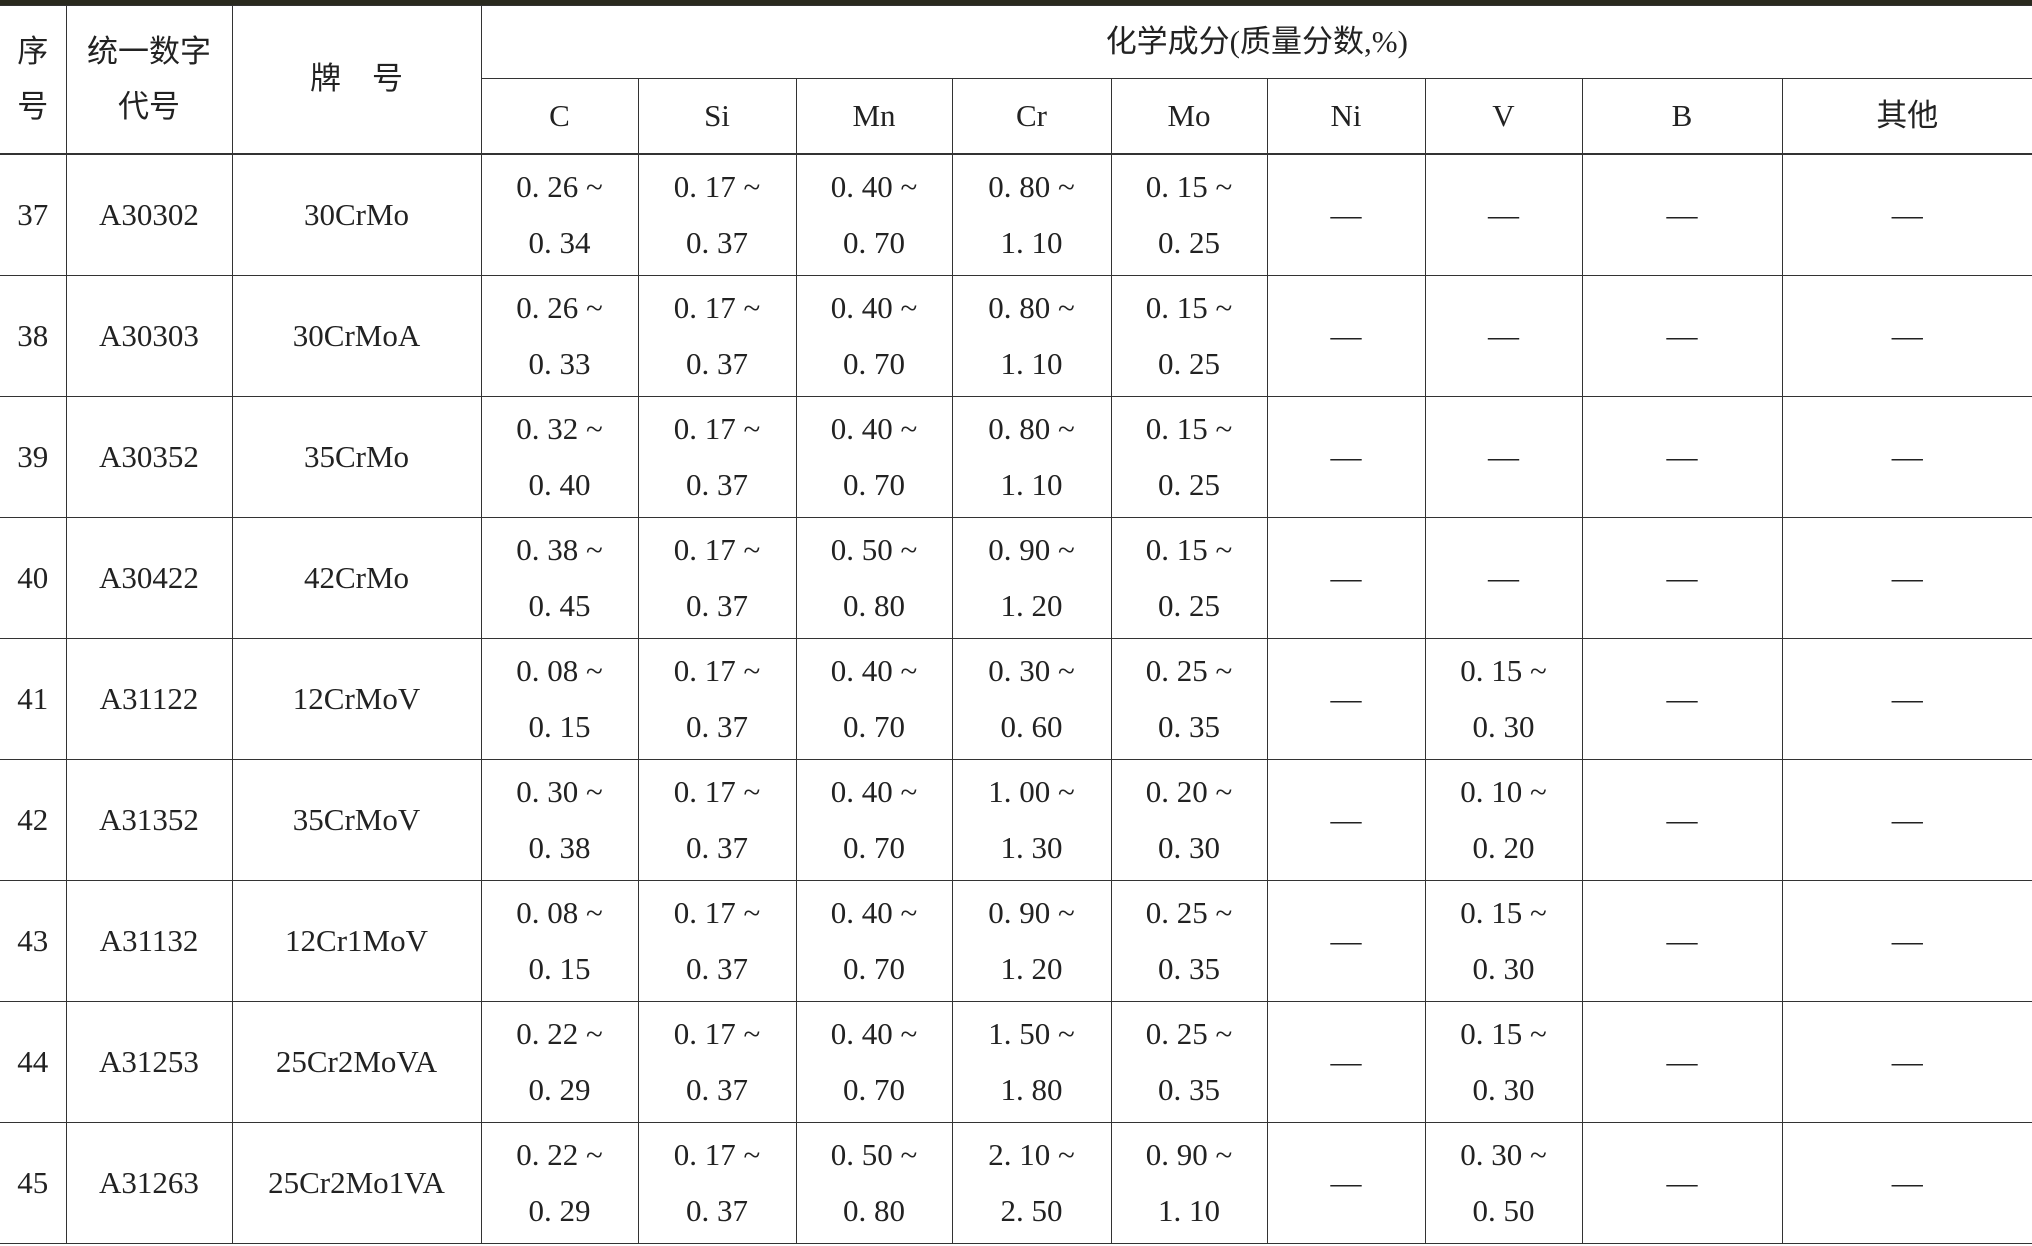 This screenshot has height=1246, width=2032. What do you see at coordinates (559, 968) in the screenshot?
I see `range-max: 0. 15` at bounding box center [559, 968].